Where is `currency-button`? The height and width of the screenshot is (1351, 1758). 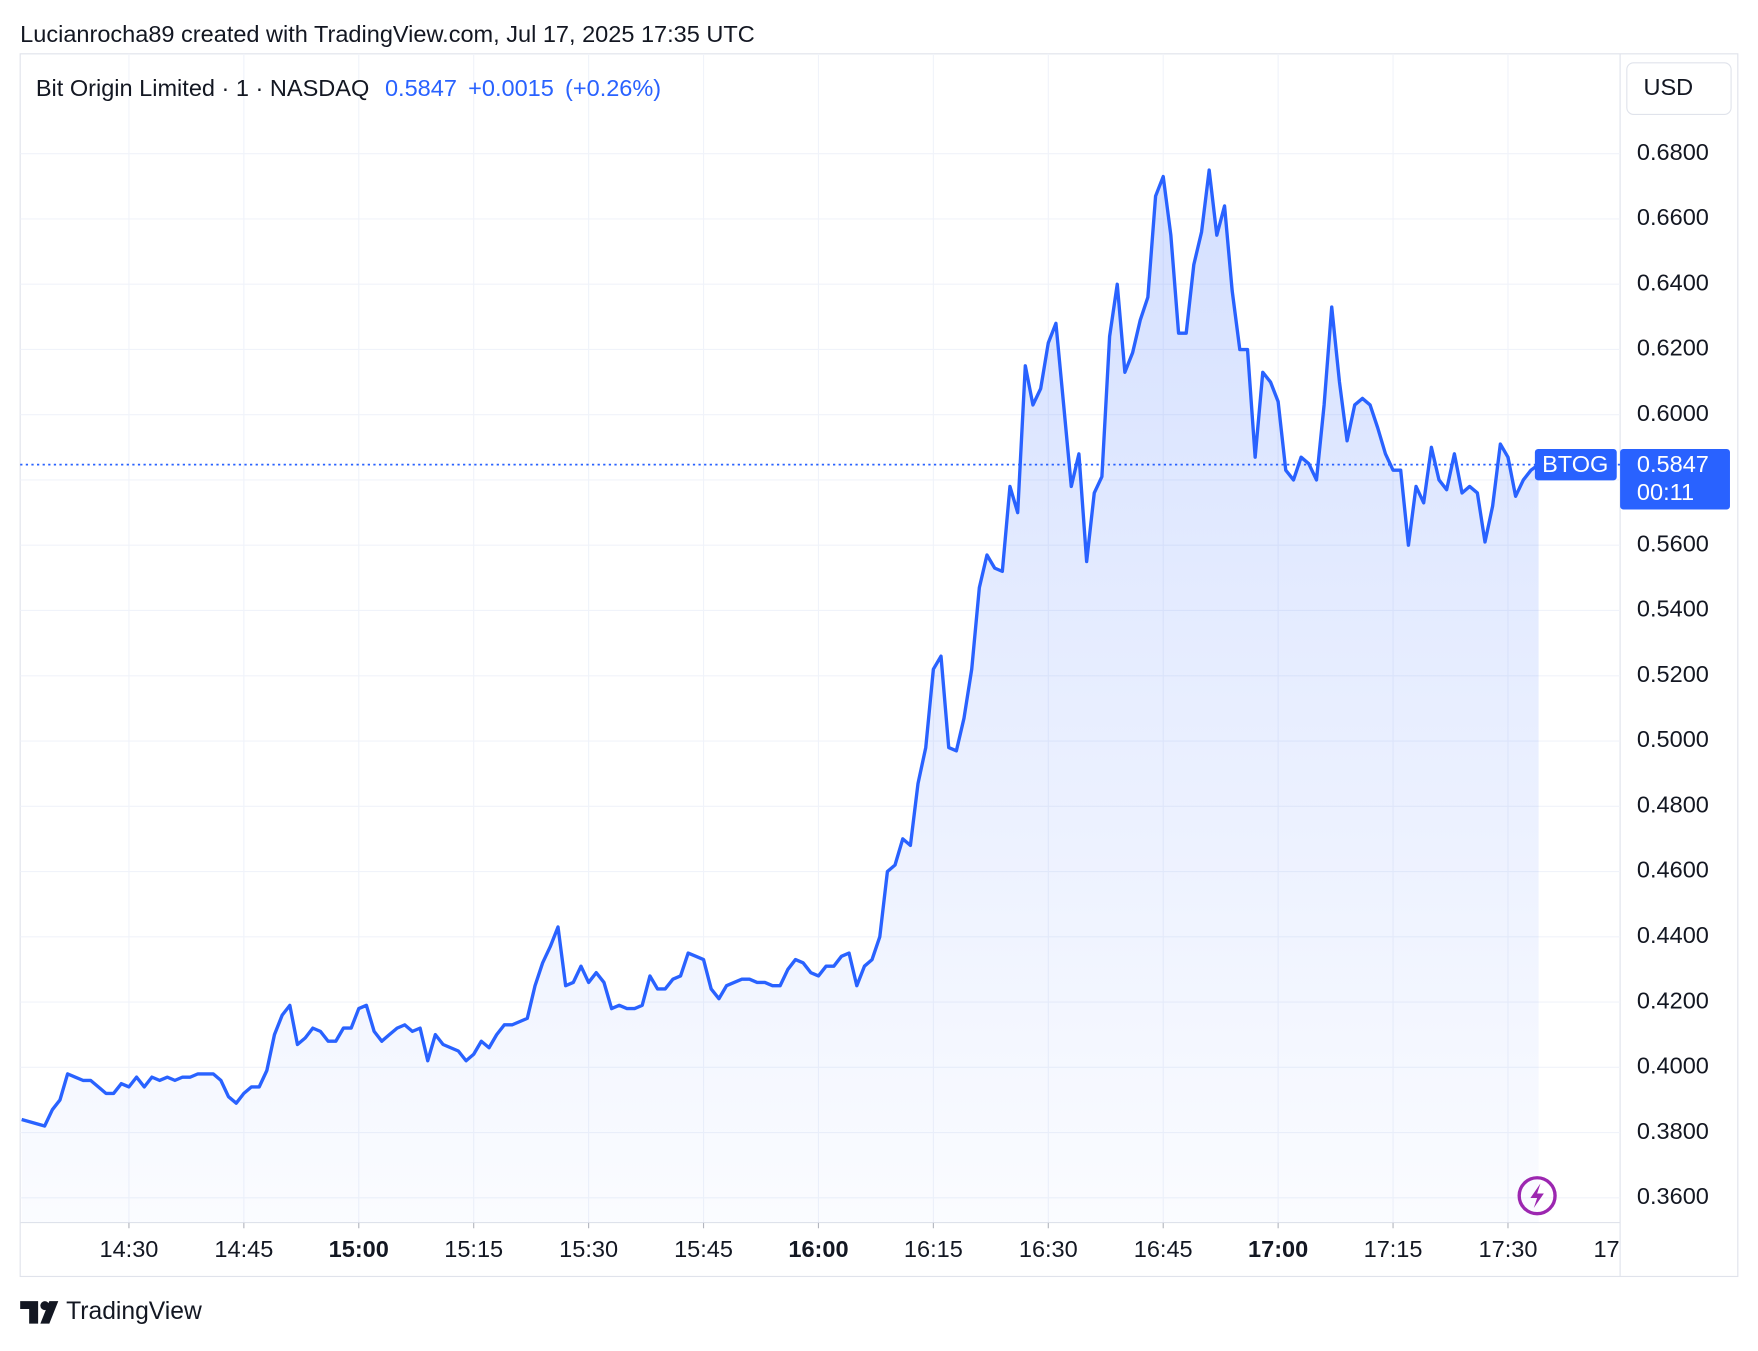 currency-button is located at coordinates (1679, 88).